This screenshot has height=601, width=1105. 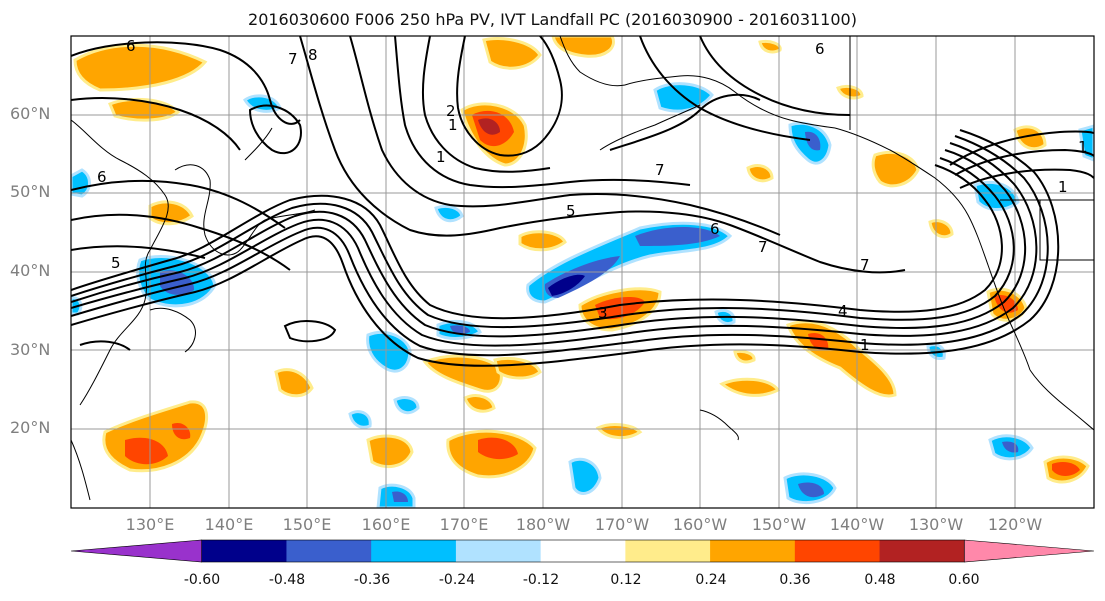 What do you see at coordinates (857, 524) in the screenshot?
I see `longitude-label: 140°W` at bounding box center [857, 524].